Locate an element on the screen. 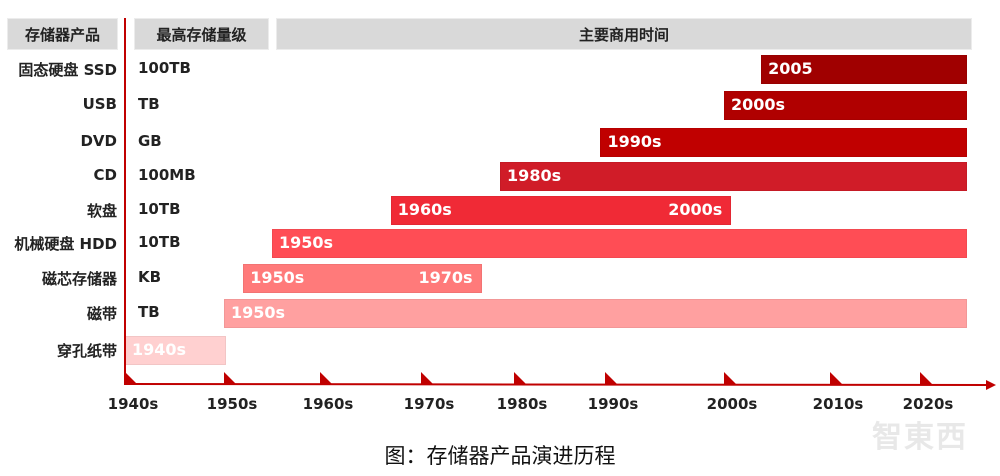 This screenshot has height=476, width=1000. product-name: 机械硬盘 HDD is located at coordinates (65, 244).